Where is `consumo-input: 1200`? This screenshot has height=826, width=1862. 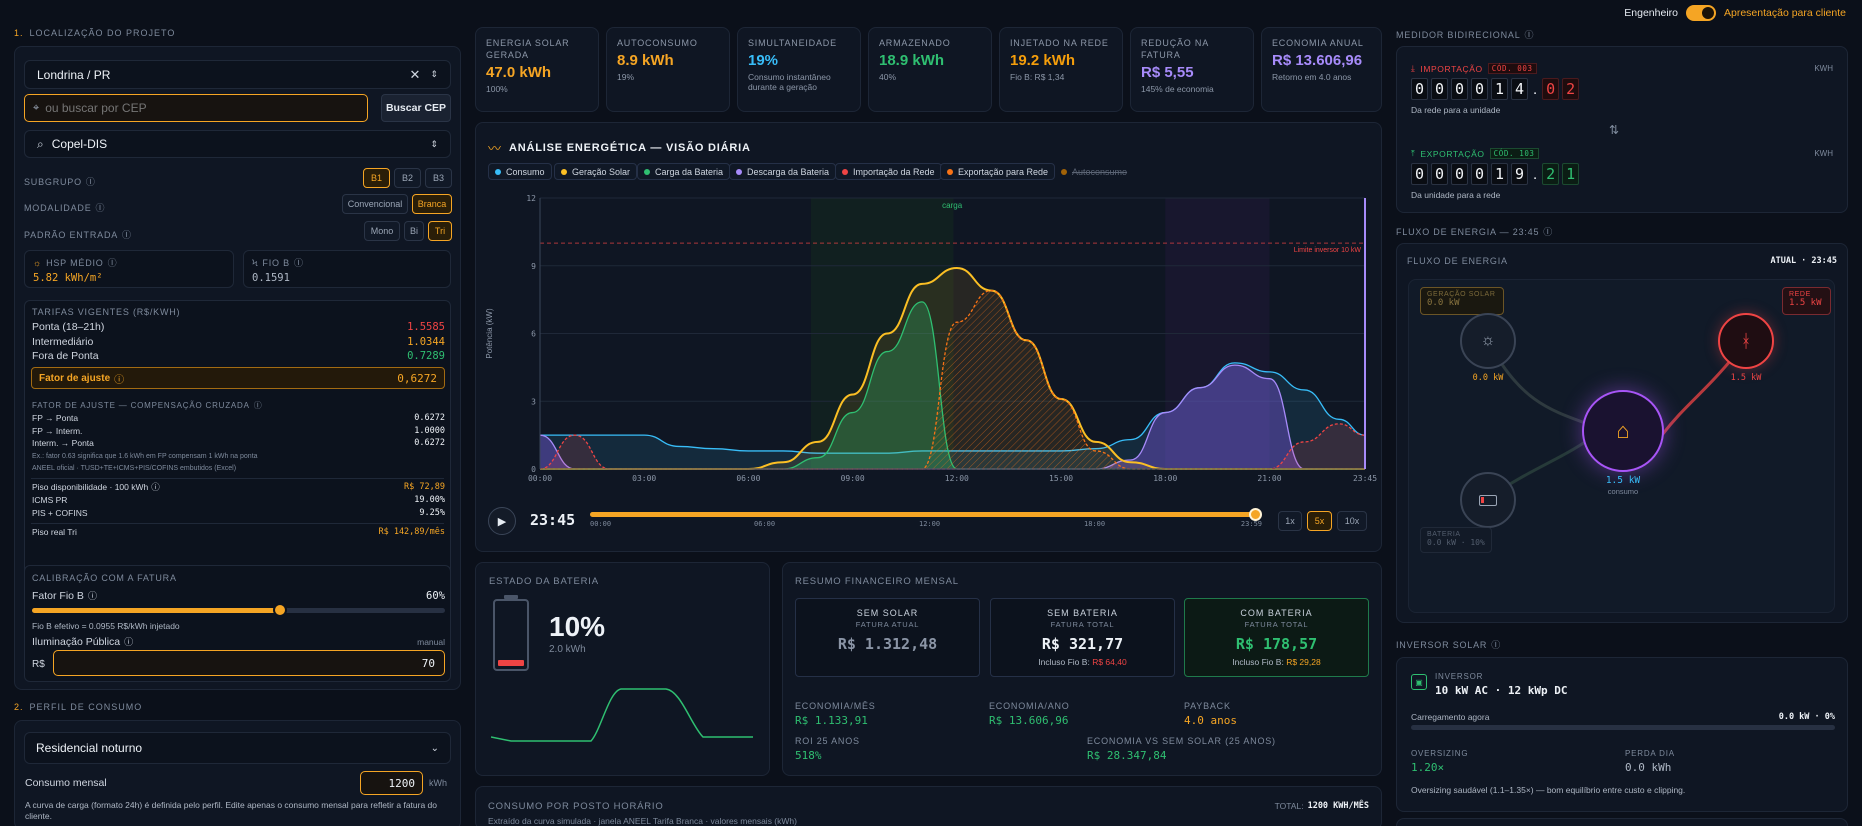
consumo-input: 1200 is located at coordinates (391, 783).